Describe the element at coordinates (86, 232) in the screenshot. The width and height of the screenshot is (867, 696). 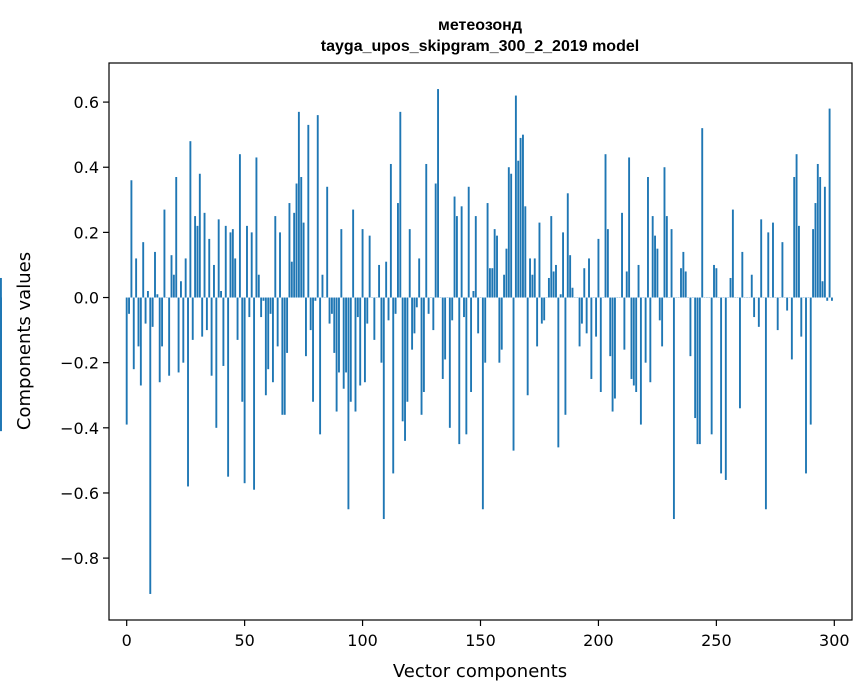
I see `y-tick-label: 0.2` at that location.